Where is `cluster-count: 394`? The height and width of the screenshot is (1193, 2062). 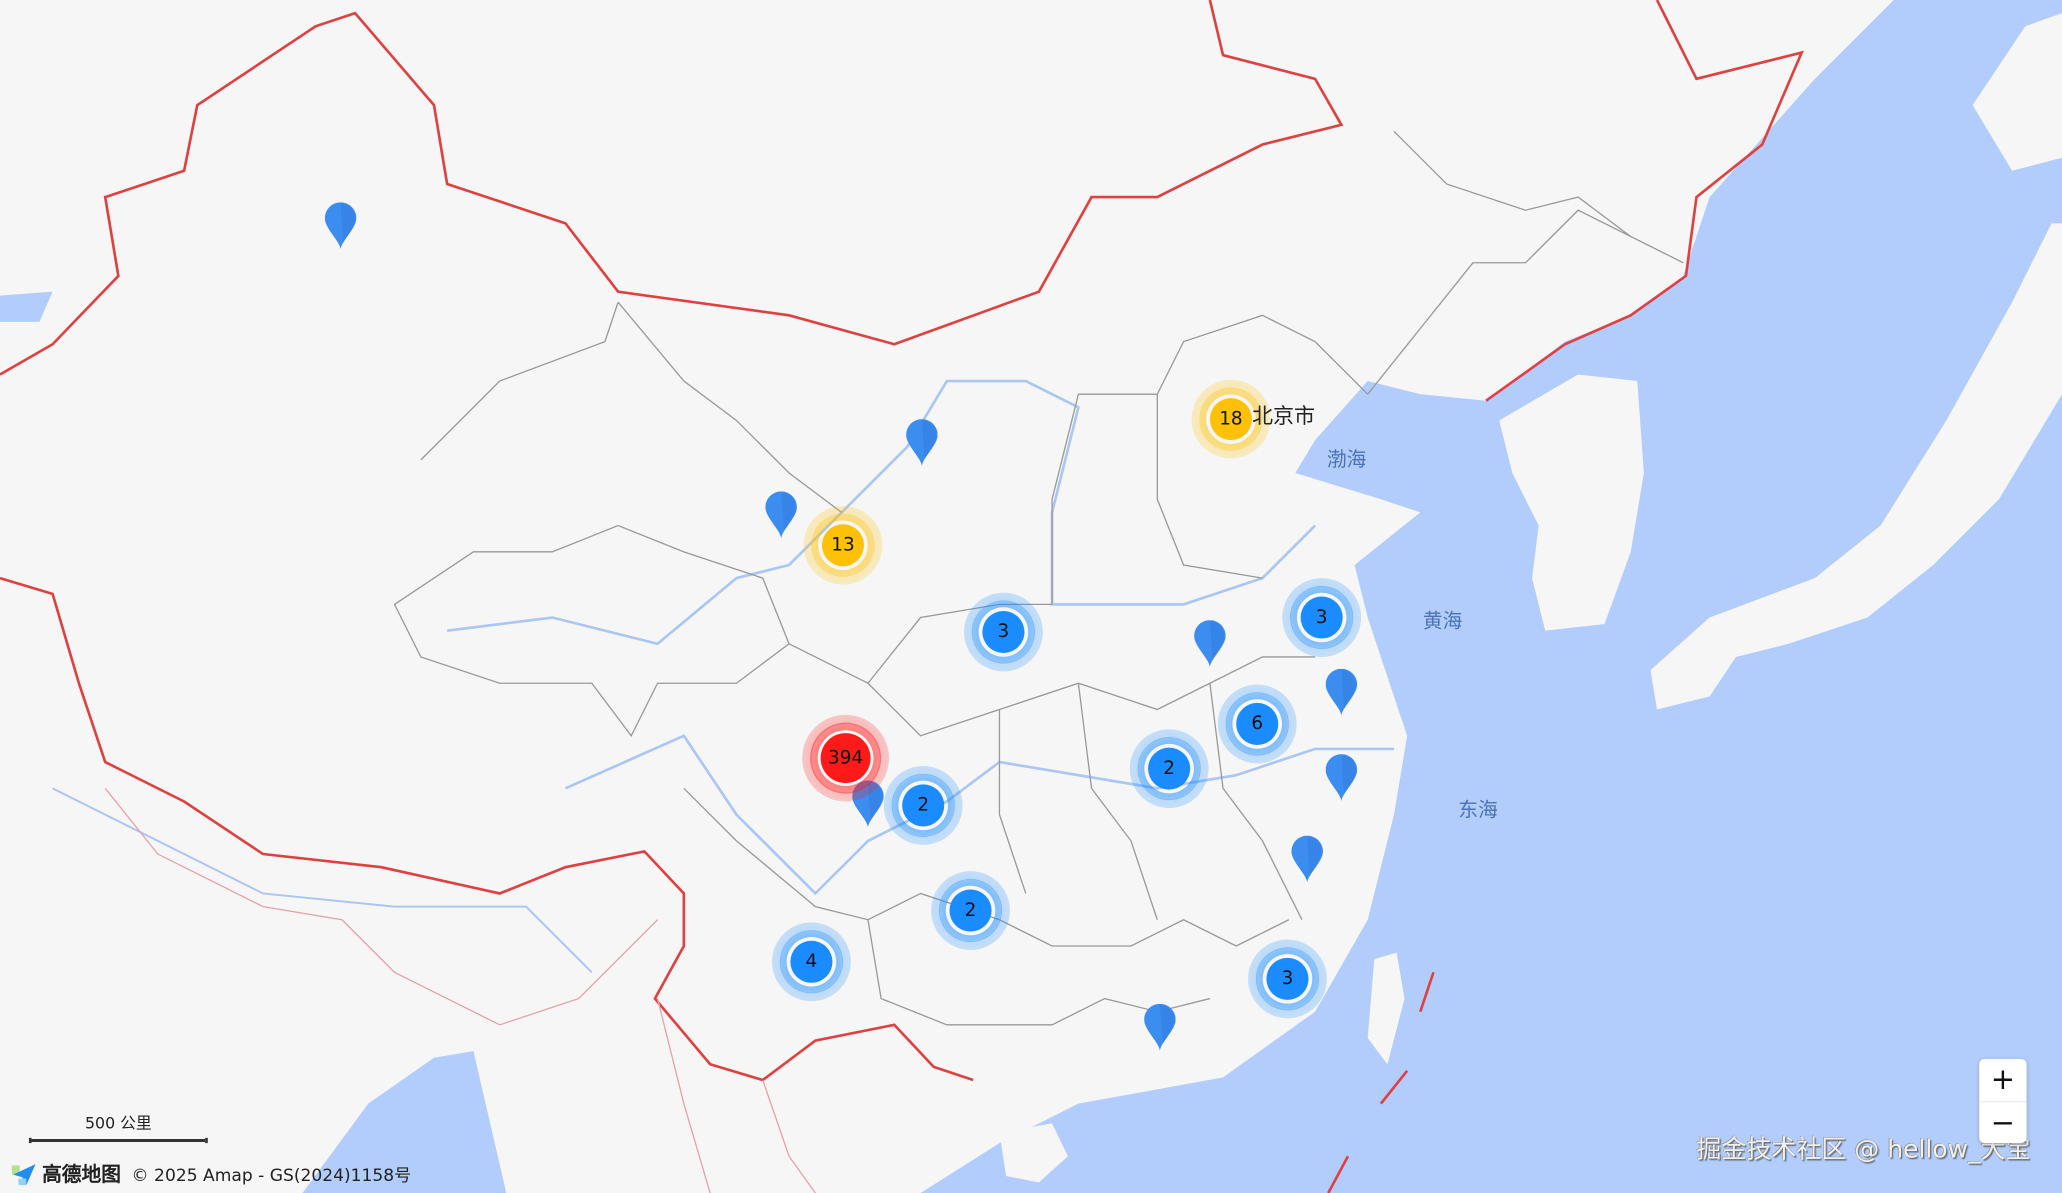
cluster-count: 394 is located at coordinates (845, 758).